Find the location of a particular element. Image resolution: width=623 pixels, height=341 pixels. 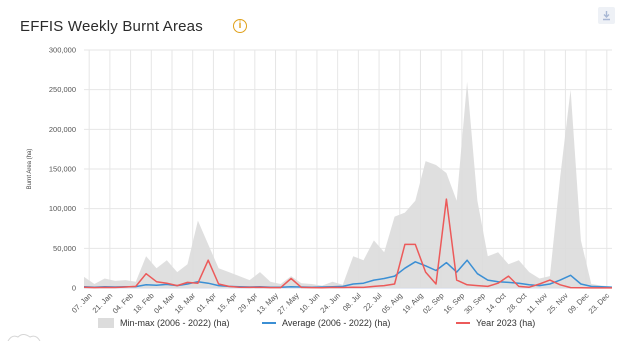

x-tick-label: 04. Feb is located at coordinates (123, 303).